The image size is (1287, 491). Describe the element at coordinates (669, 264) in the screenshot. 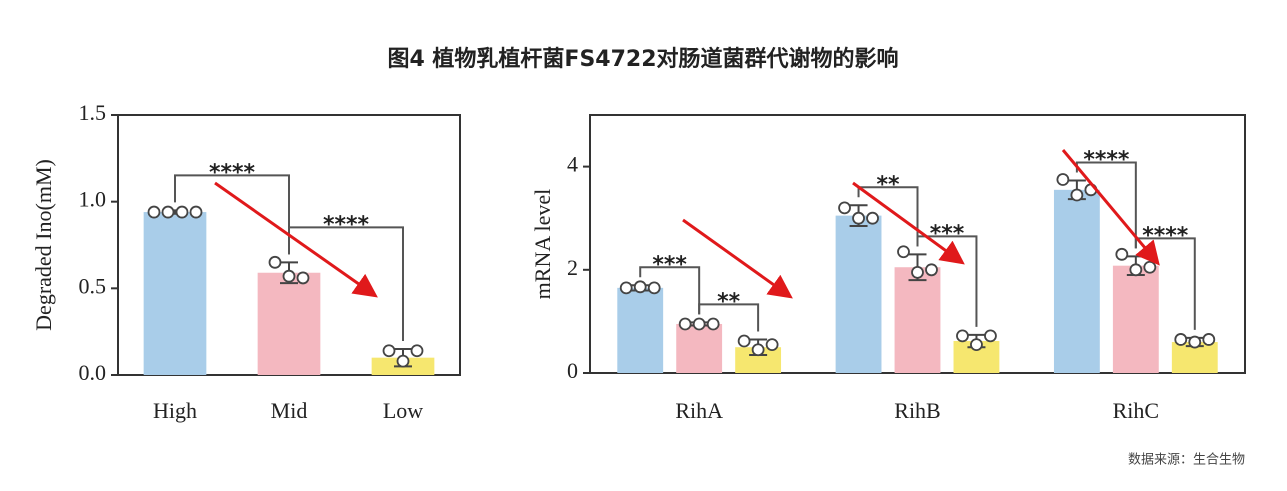

I see `significance-label: ***` at that location.